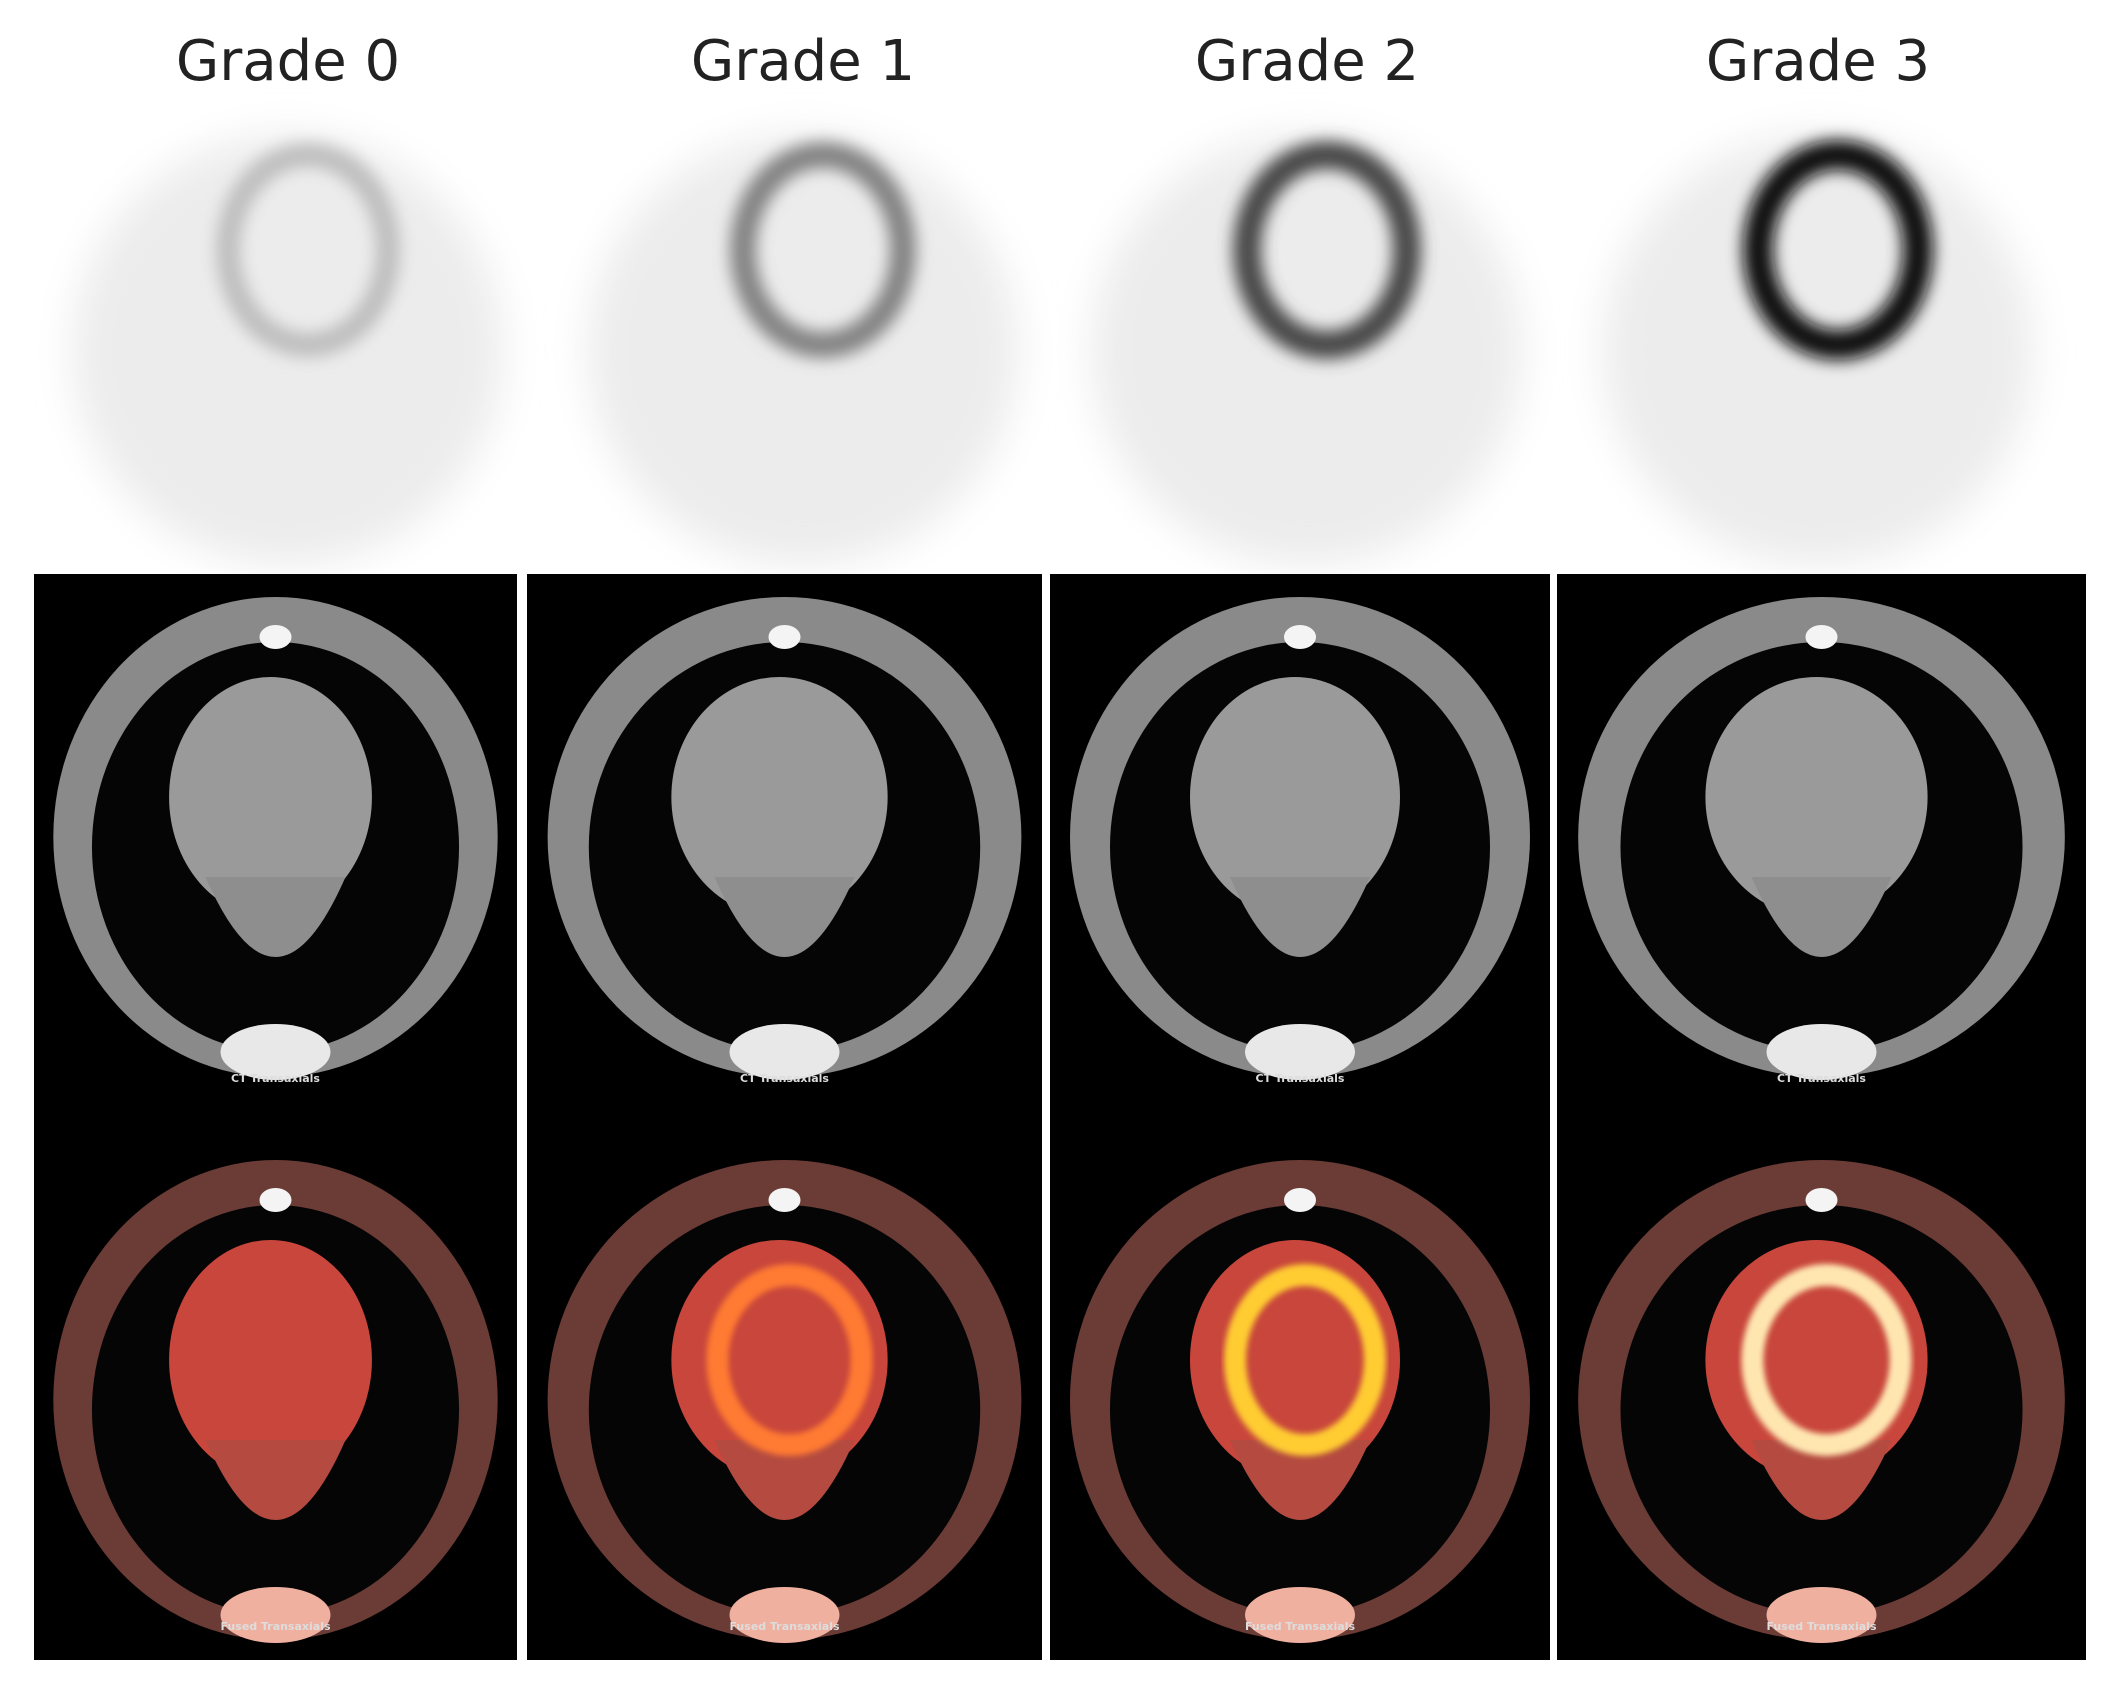  Describe the element at coordinates (803, 61) in the screenshot. I see `grade-title: Grade 1` at that location.